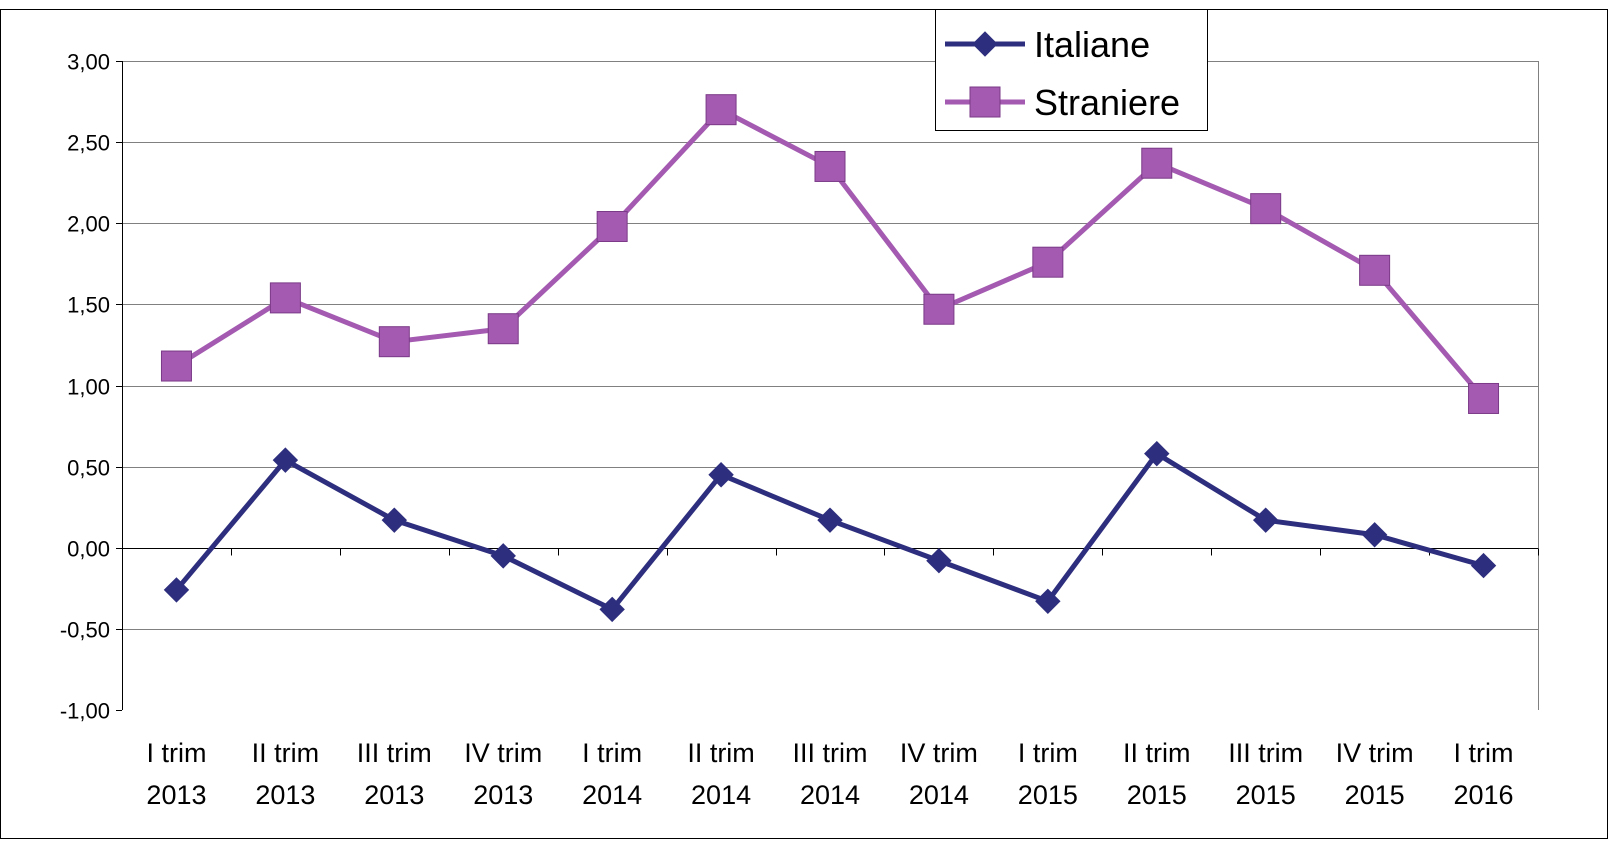  Describe the element at coordinates (88, 305) in the screenshot. I see `y-tick-label: 1,50` at that location.